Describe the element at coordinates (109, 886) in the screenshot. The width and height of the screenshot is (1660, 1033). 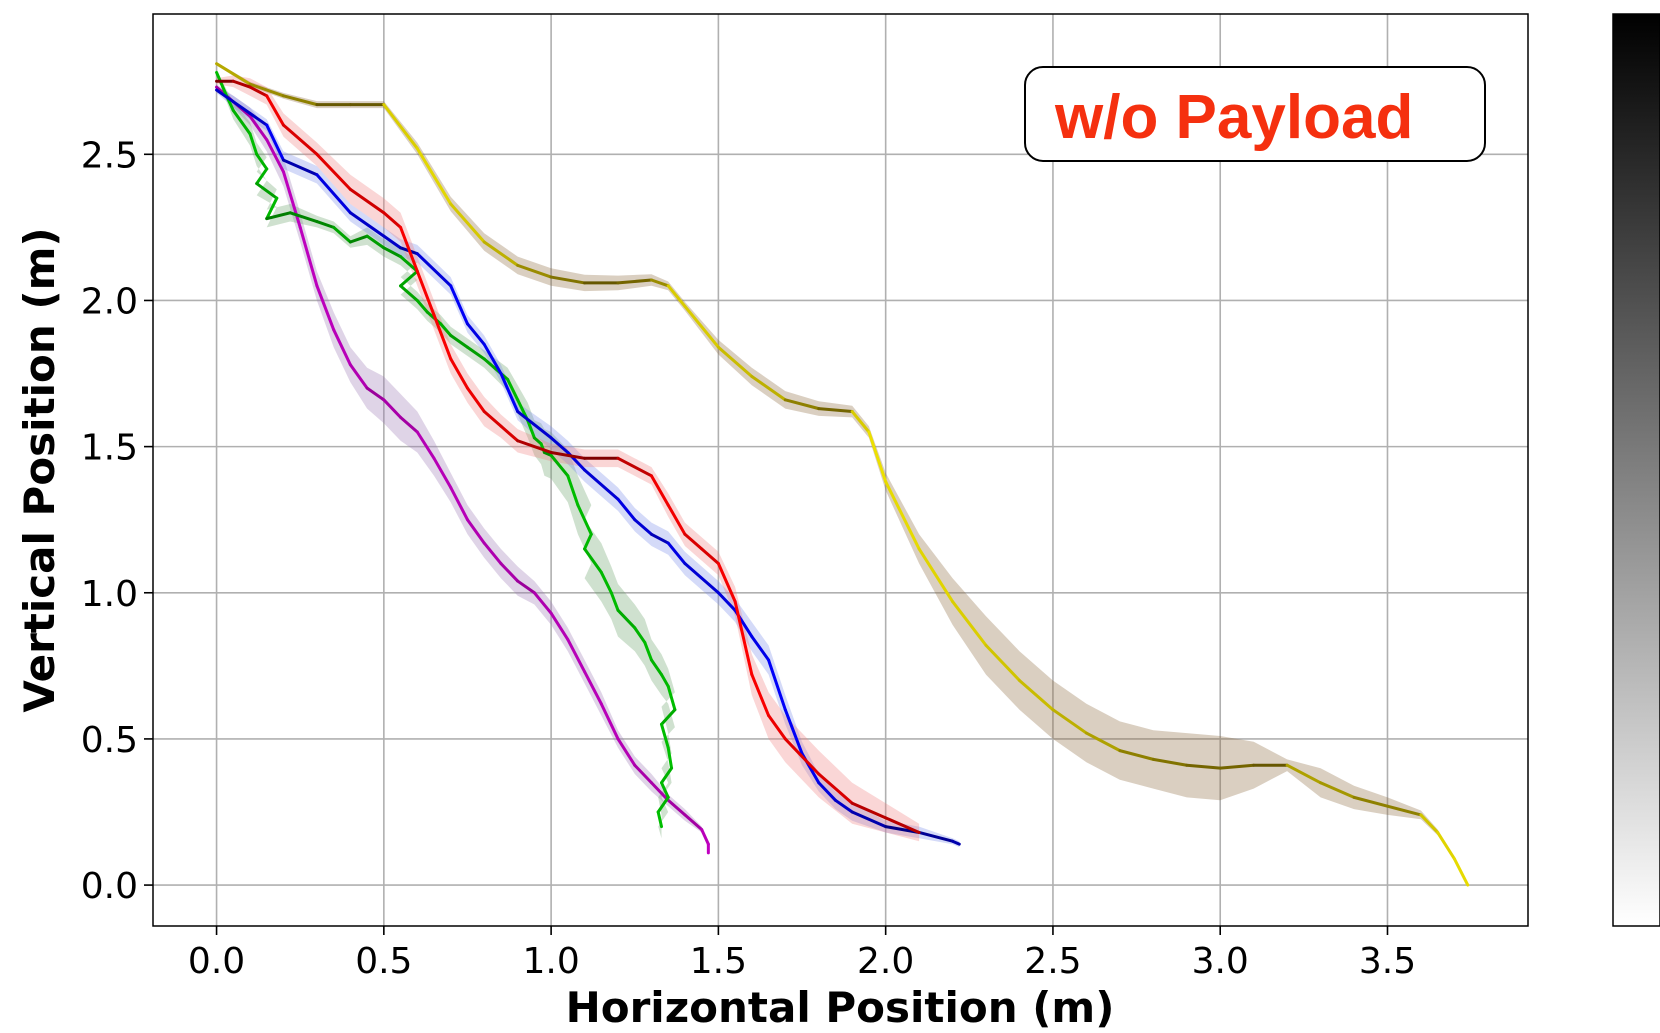
I see `y-tick-label: 0.0` at that location.